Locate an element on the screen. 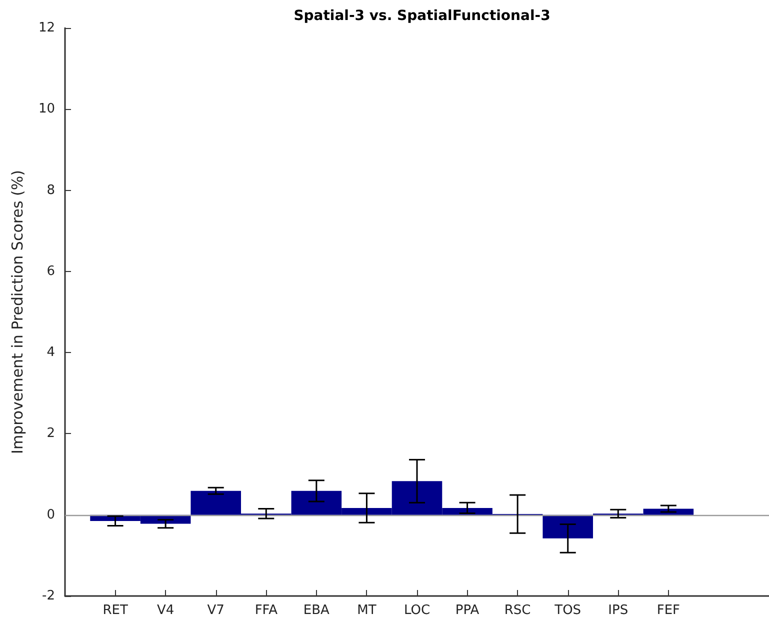  y-tick-label: 4 is located at coordinates (50, 352).